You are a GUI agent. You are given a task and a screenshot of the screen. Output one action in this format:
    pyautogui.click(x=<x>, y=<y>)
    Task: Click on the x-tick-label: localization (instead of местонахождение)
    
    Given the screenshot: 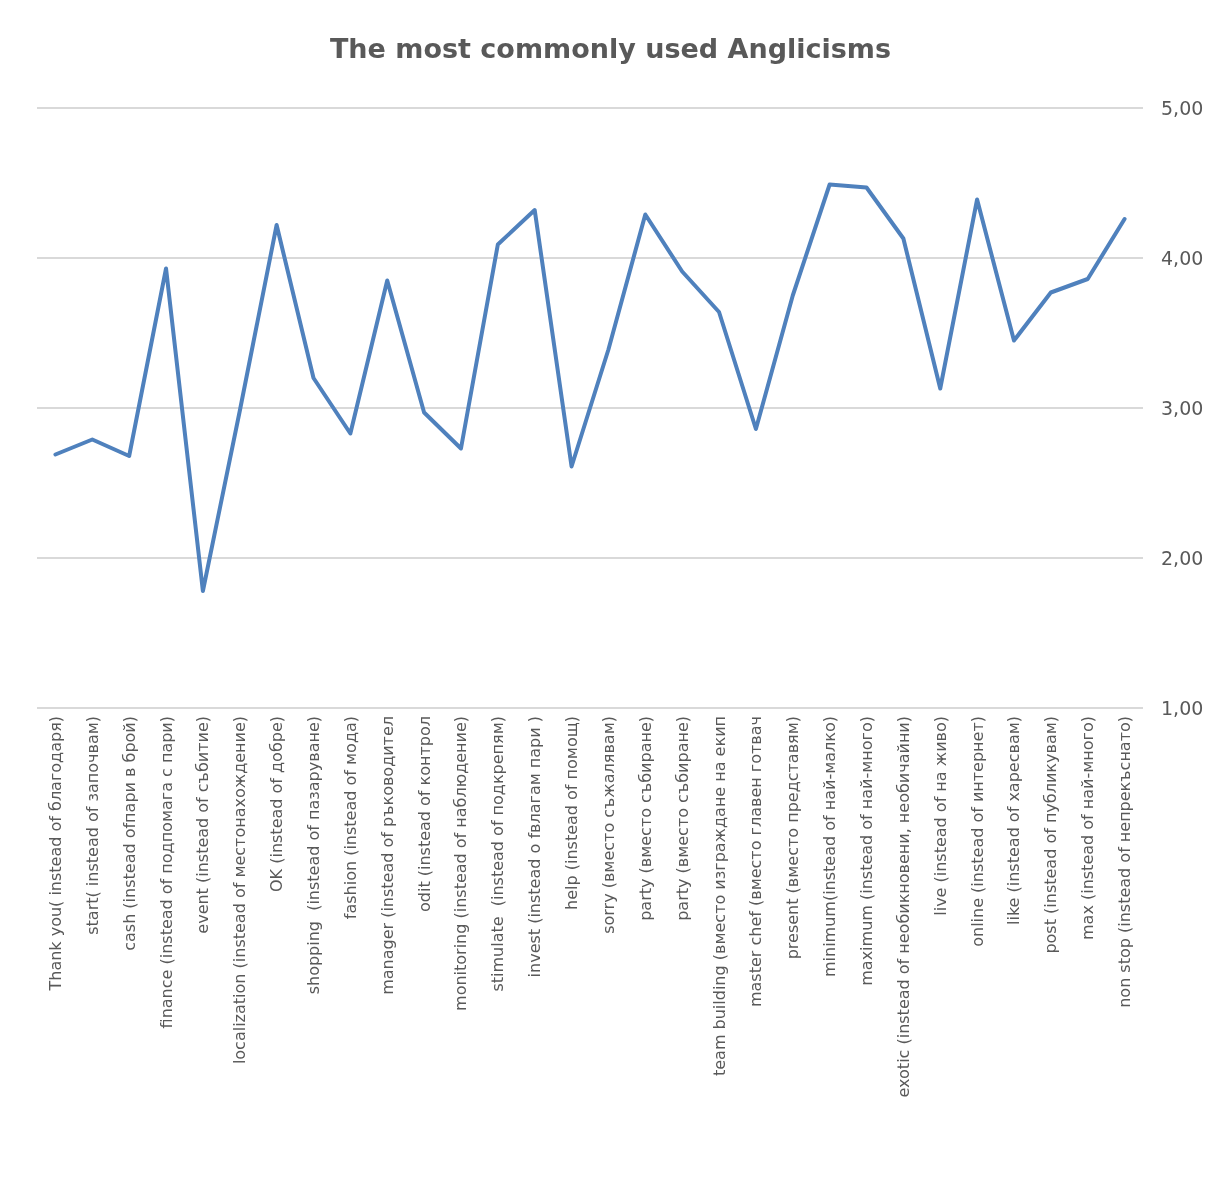 What is the action you would take?
    pyautogui.click(x=240, y=890)
    